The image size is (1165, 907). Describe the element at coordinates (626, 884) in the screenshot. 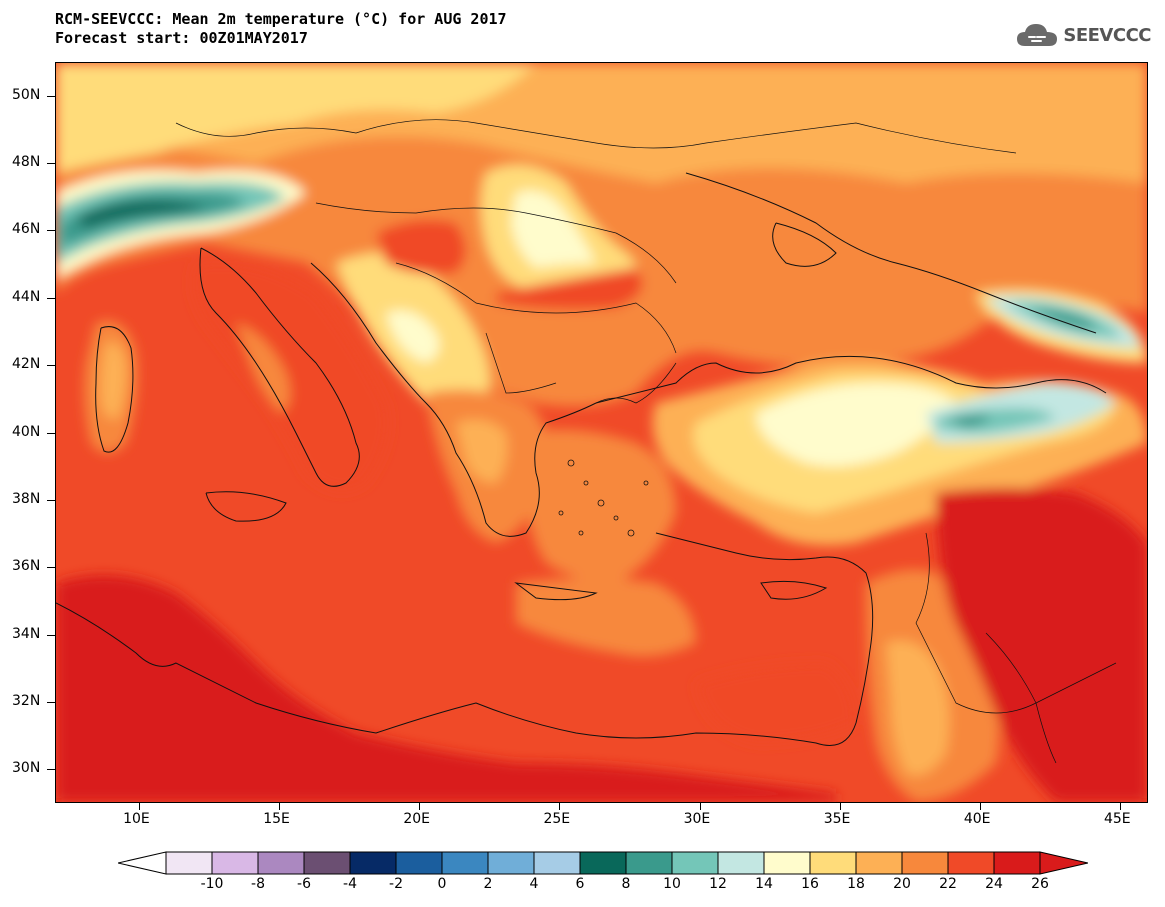

I see `colorbar-tick-label: 8` at that location.